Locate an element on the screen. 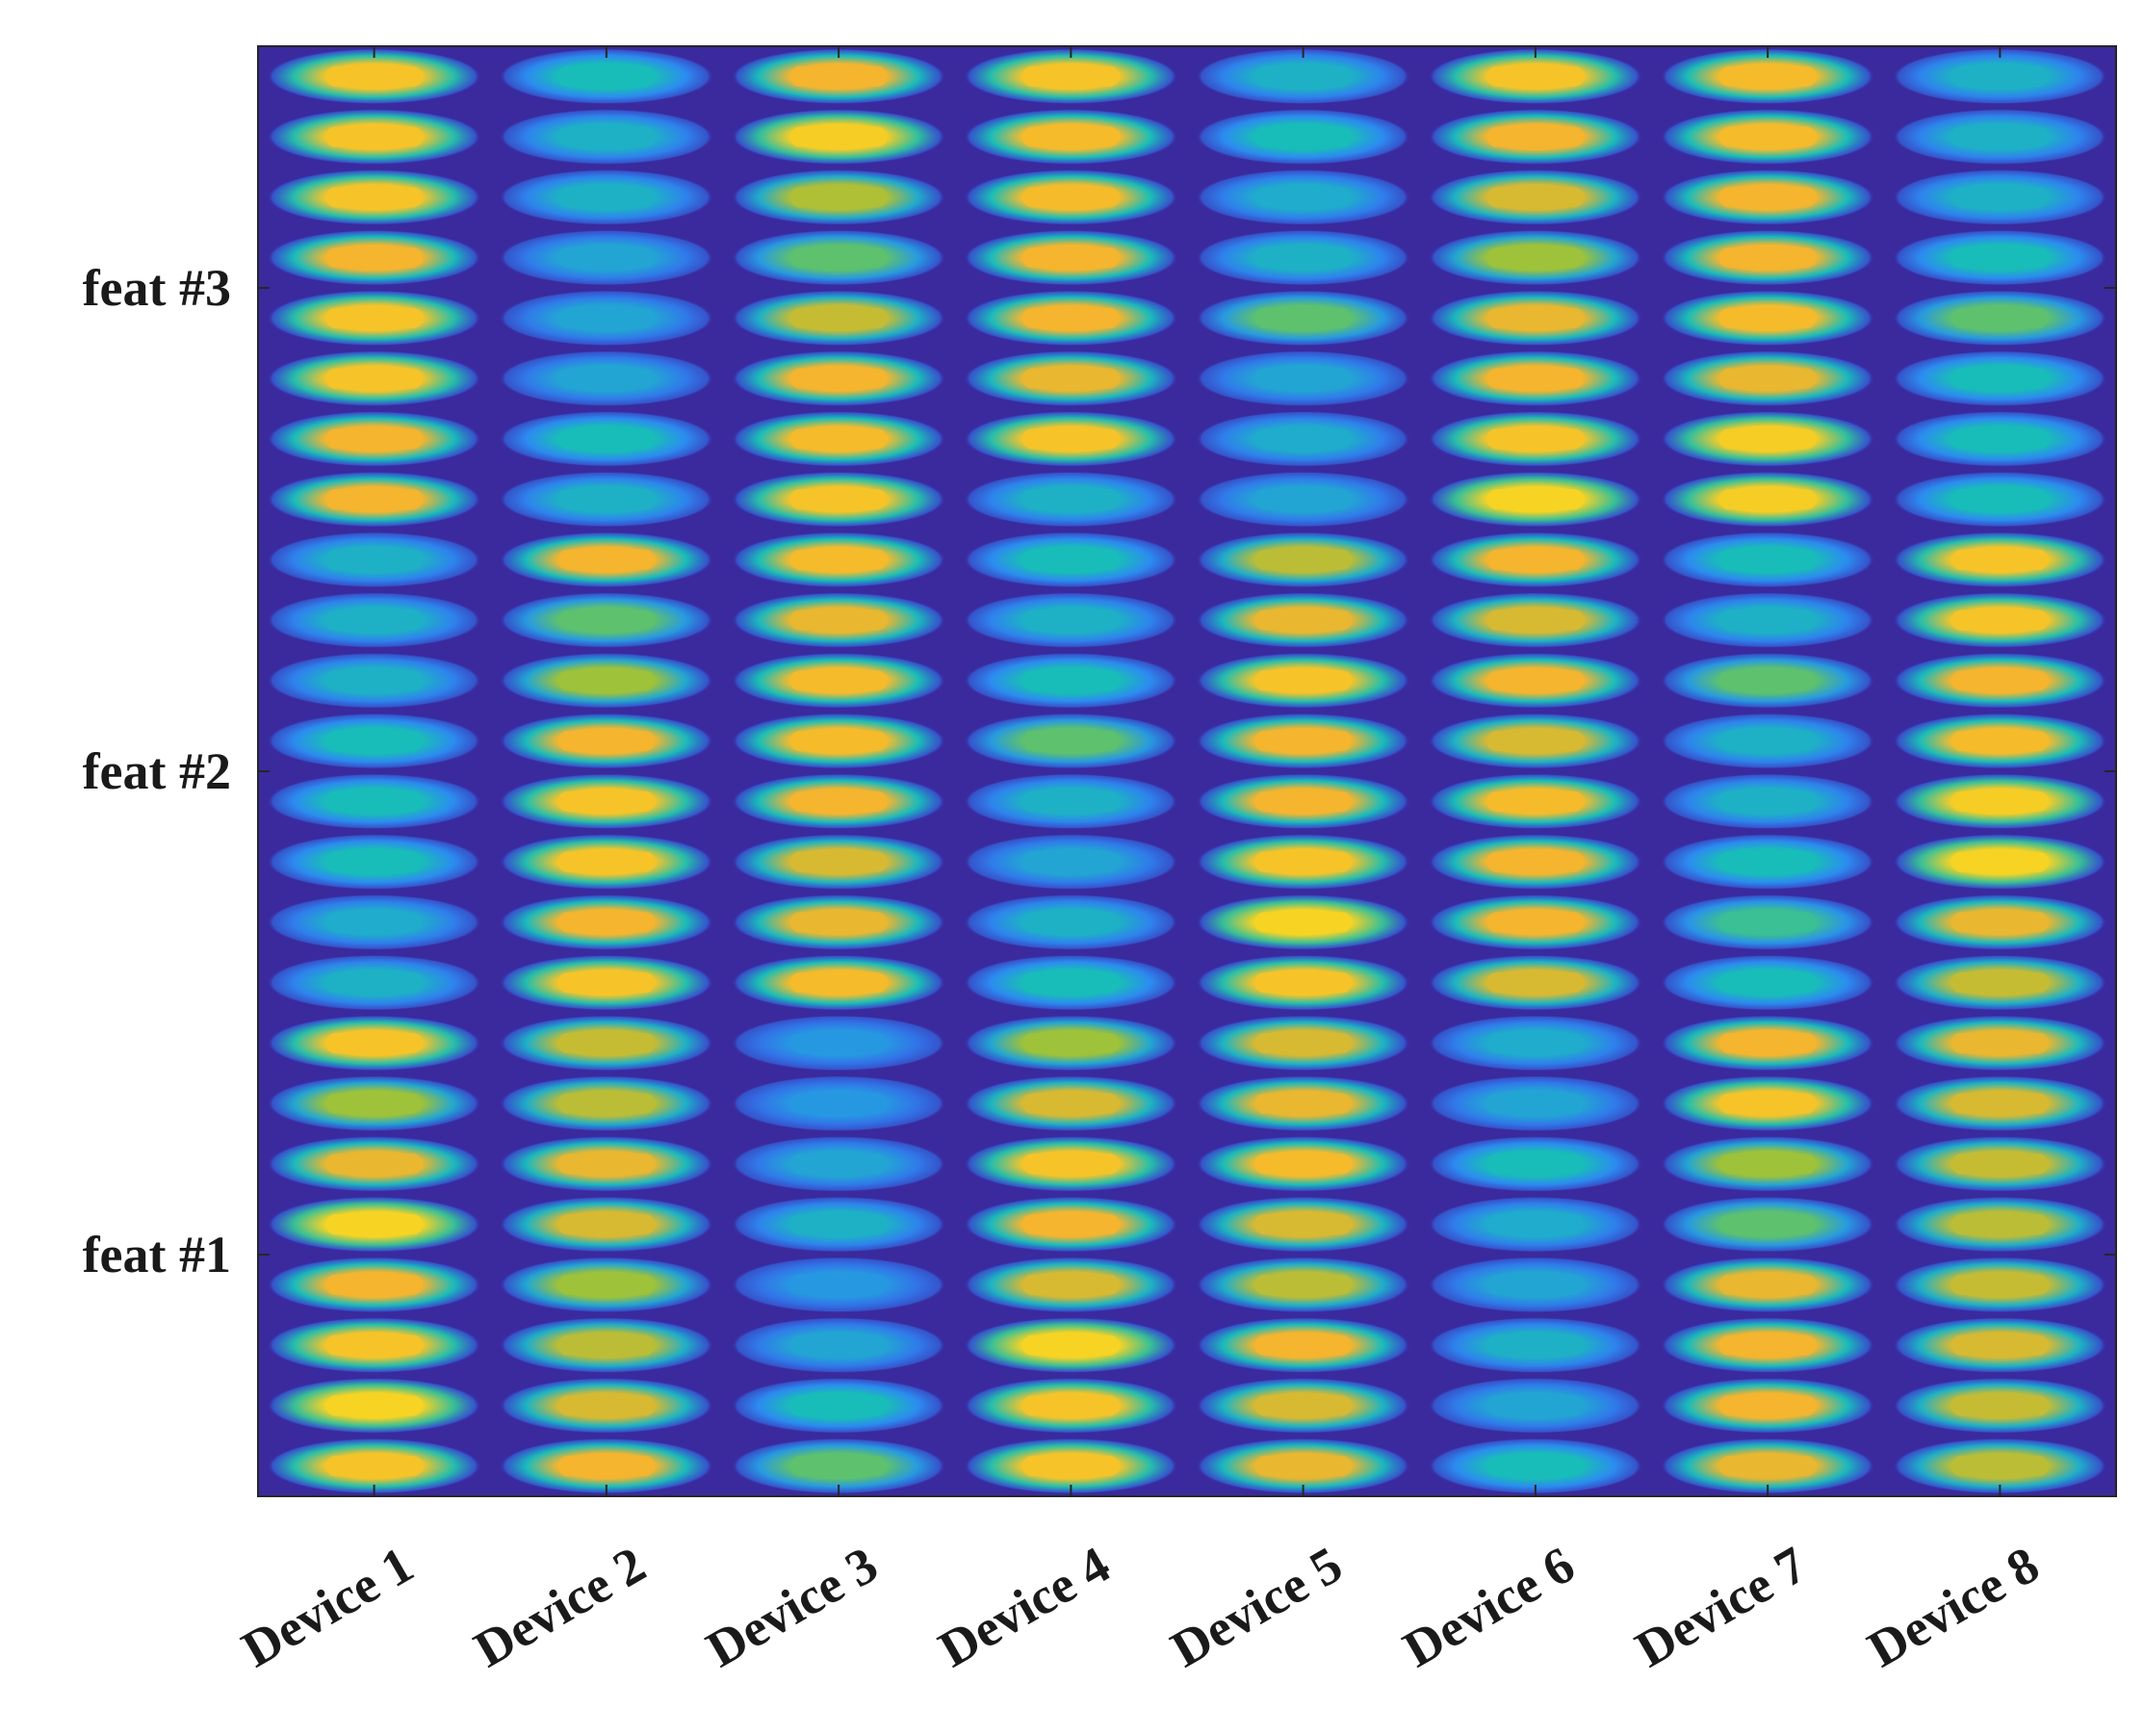 This screenshot has width=2144, height=1736. y-tick-label: feat #2 is located at coordinates (157, 771).